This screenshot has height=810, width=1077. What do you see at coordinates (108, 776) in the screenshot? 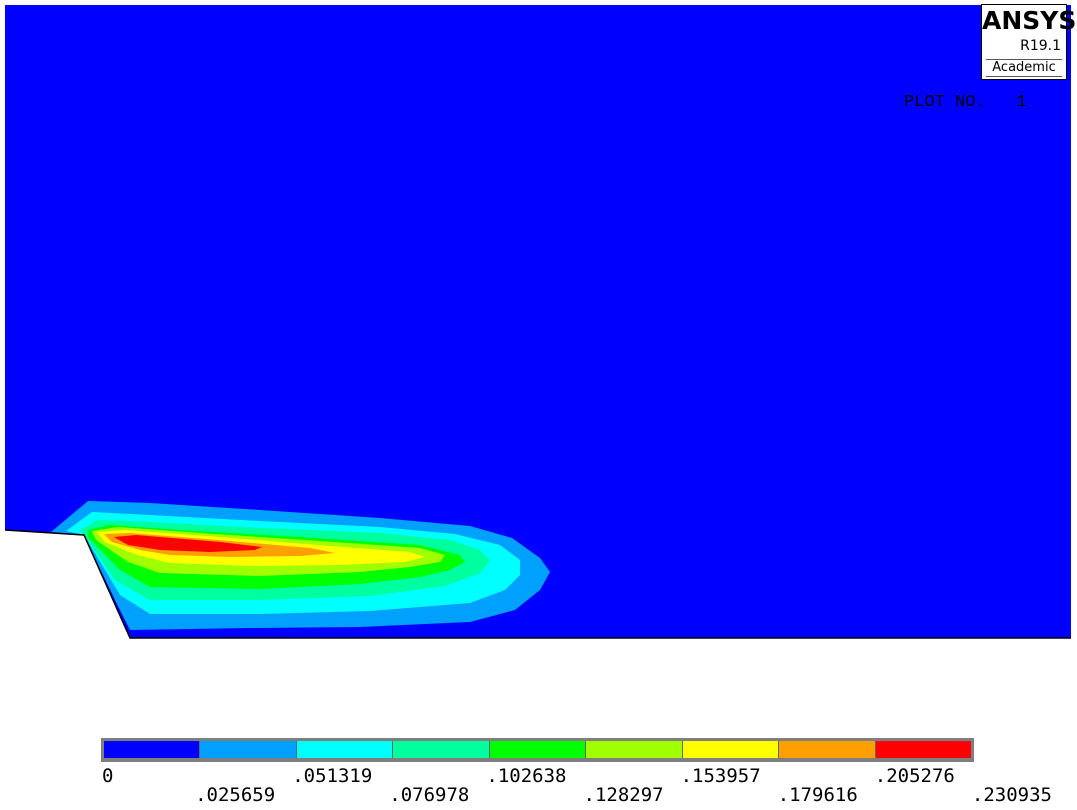
I see `legend-tick-label: 0` at bounding box center [108, 776].